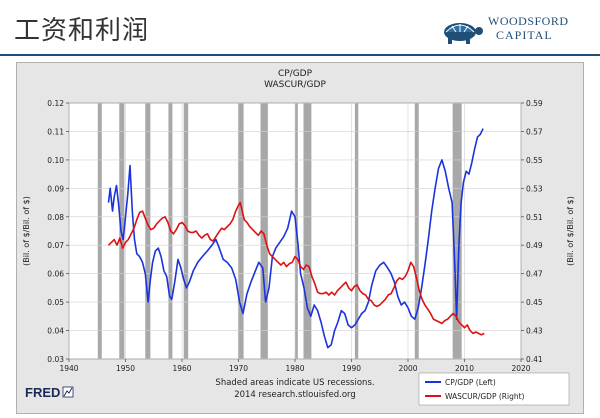  I want to click on y-right-tick-label-2: 0.45, so click(534, 302).